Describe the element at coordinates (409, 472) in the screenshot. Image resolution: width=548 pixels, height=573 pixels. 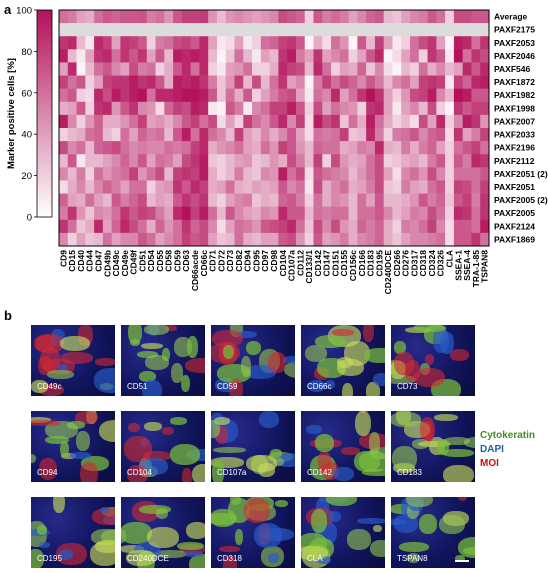
I see `micrograph-label: CD183` at that location.